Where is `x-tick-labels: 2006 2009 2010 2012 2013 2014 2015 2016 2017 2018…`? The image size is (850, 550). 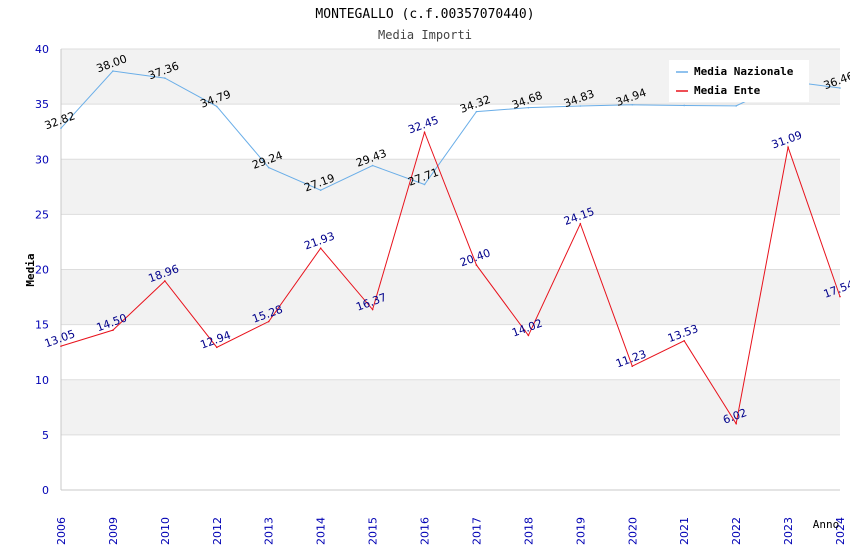 x-tick-labels: 2006 2009 2010 2012 2013 2014 2015 2016 2017 2018… is located at coordinates (451, 531).